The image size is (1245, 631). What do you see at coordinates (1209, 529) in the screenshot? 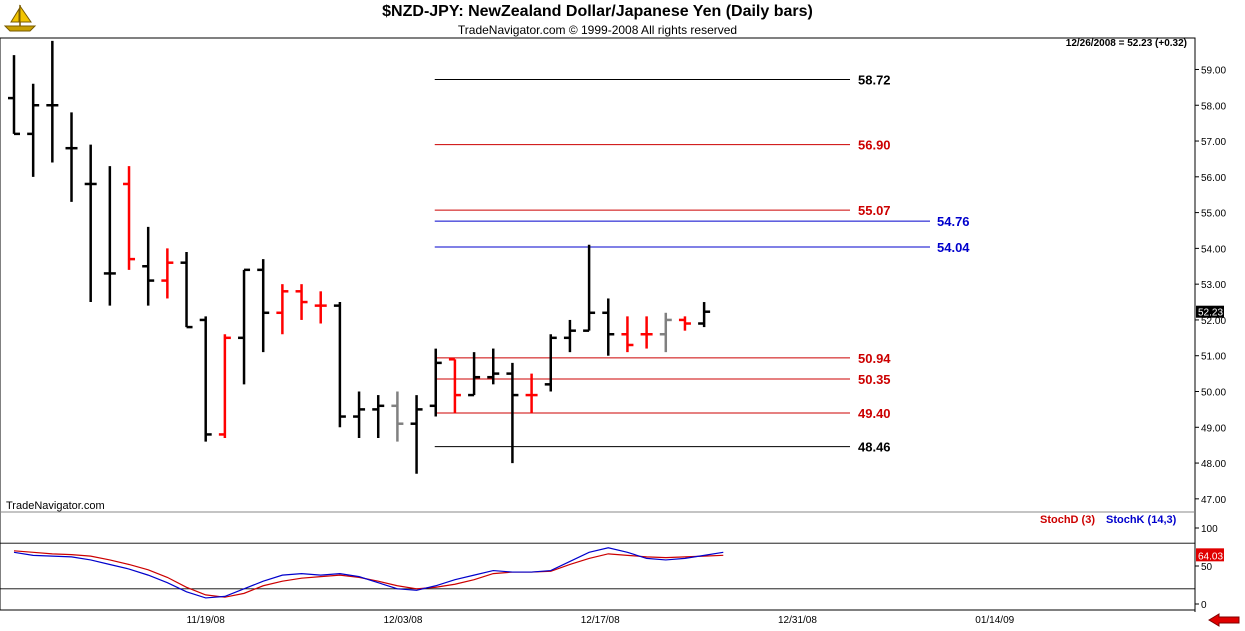
I see `stoch-axis-label: 100` at bounding box center [1209, 529].